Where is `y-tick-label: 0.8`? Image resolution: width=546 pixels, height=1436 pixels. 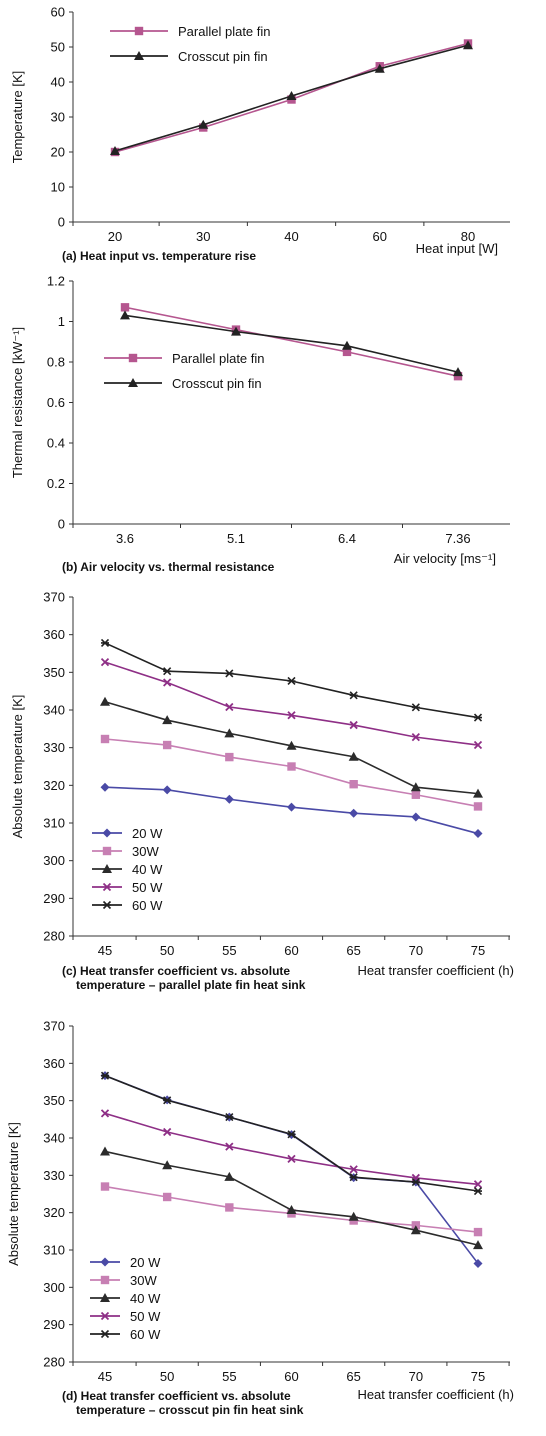
y-tick-label: 0.8 is located at coordinates (56, 362).